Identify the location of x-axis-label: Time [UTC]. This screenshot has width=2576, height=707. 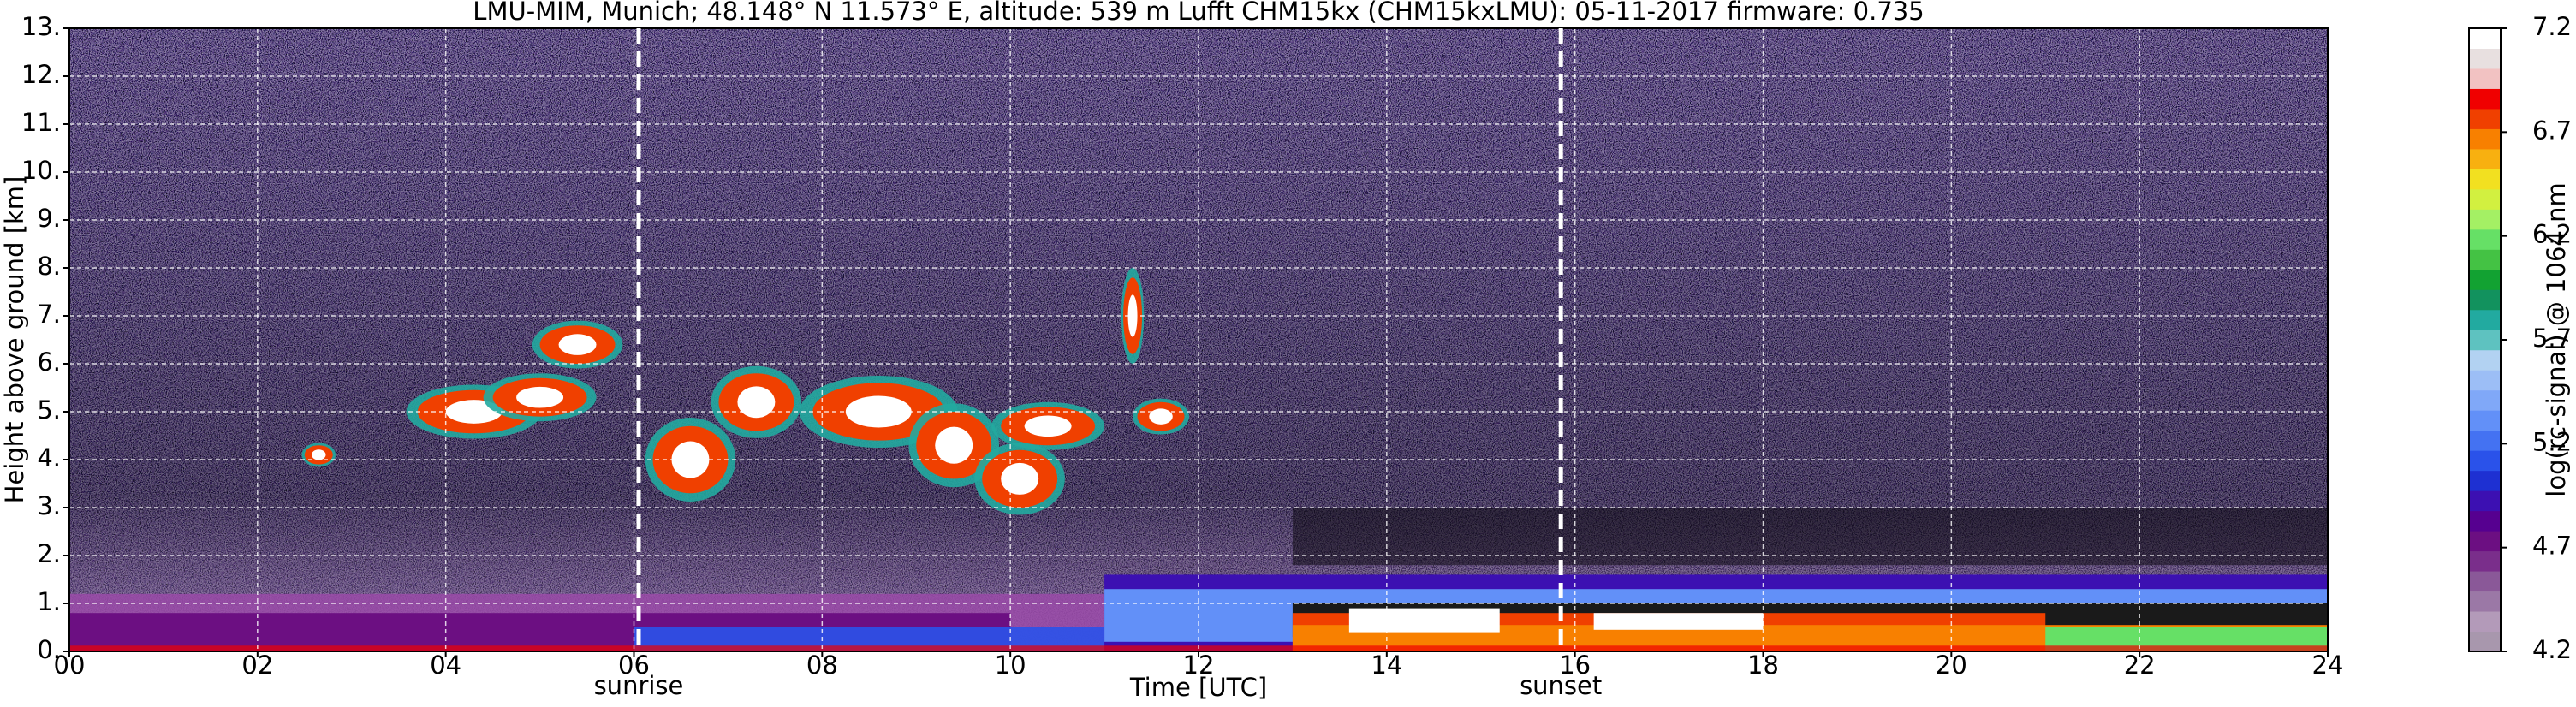
(1198, 687).